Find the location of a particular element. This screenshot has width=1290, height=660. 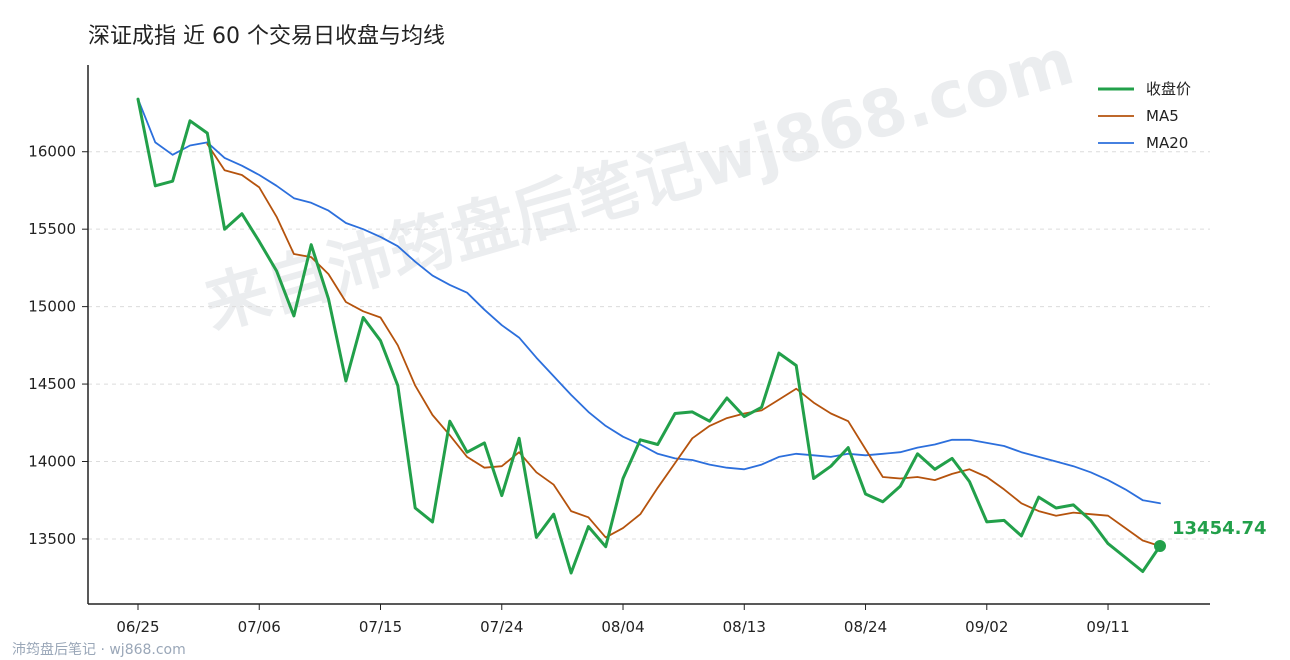

x-tick-label: 08/04 is located at coordinates (622, 627).